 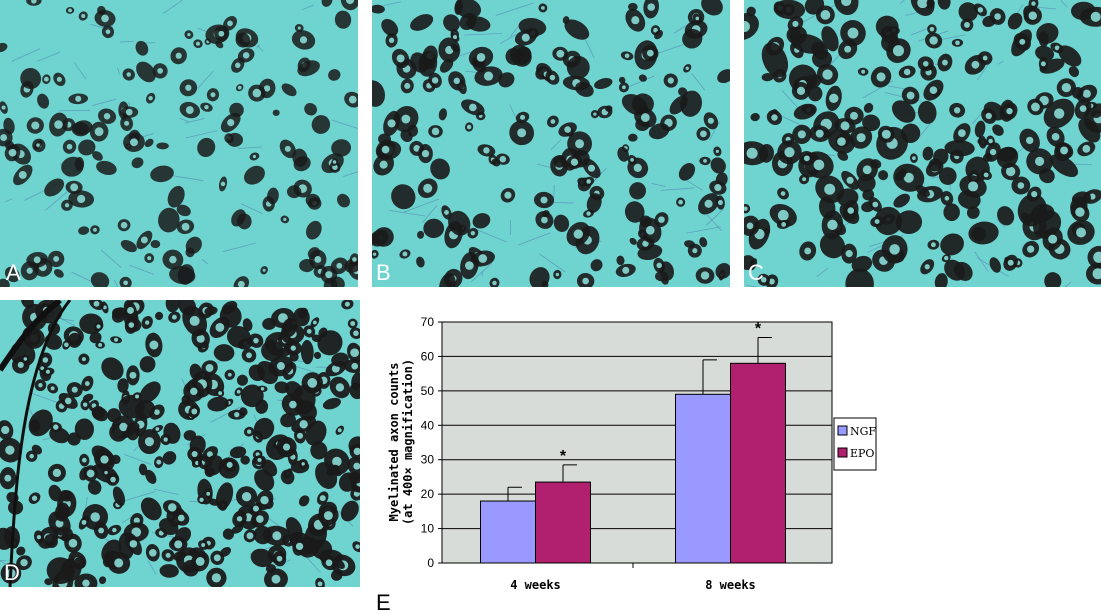 What do you see at coordinates (428, 356) in the screenshot?
I see `y-tick-label: 60` at bounding box center [428, 356].